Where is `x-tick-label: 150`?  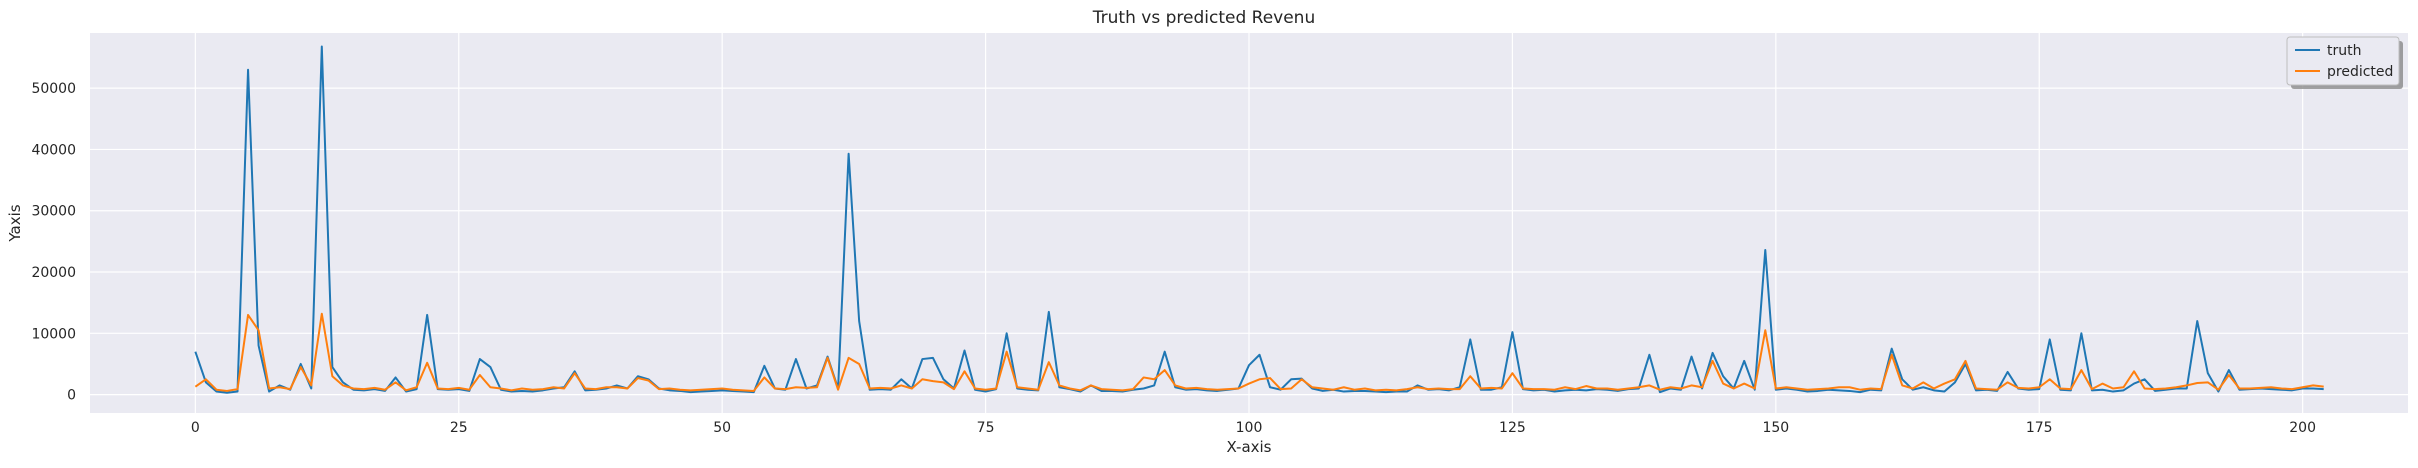
x-tick-label: 150 is located at coordinates (1775, 428).